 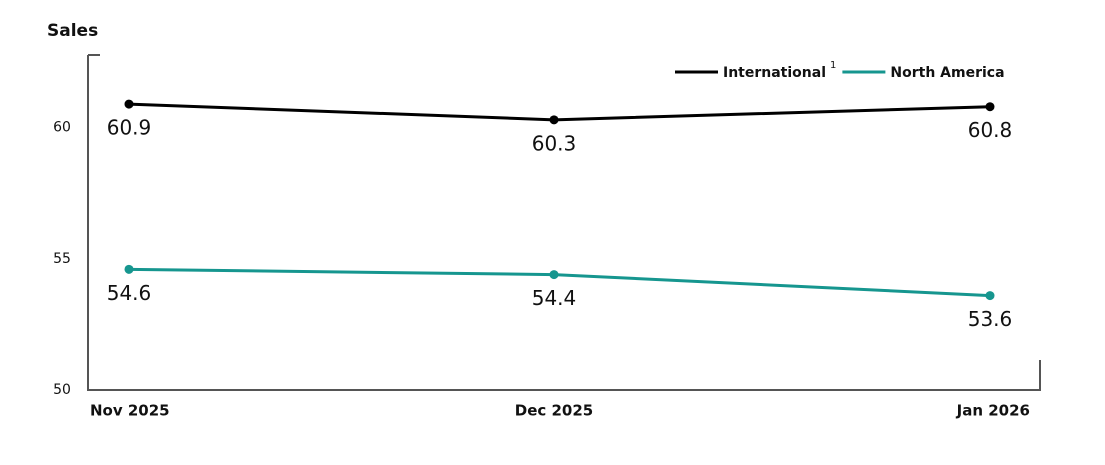 What do you see at coordinates (72, 31) in the screenshot?
I see `chart-title: Sales` at bounding box center [72, 31].